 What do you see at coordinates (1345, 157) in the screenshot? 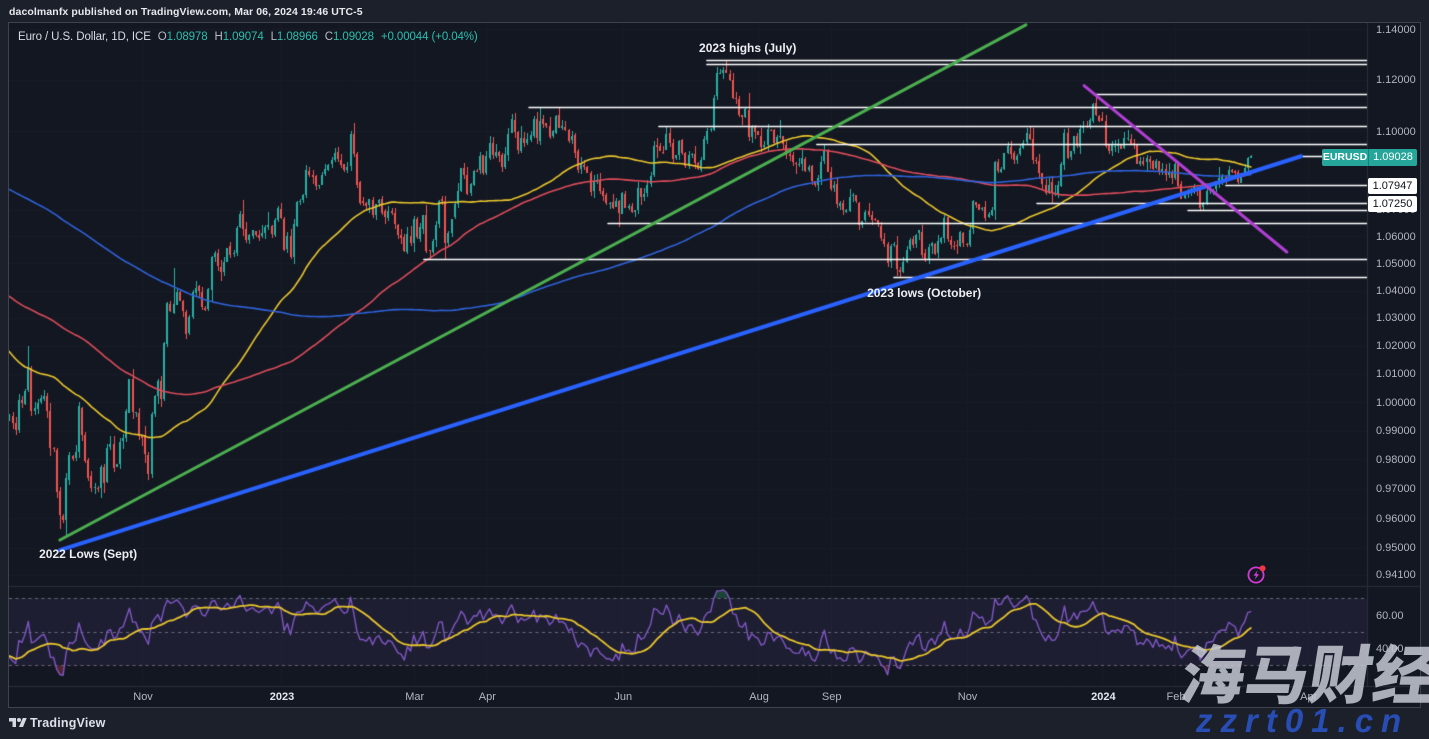
I see `last-price-badge-ticker: EURUSD` at bounding box center [1345, 157].